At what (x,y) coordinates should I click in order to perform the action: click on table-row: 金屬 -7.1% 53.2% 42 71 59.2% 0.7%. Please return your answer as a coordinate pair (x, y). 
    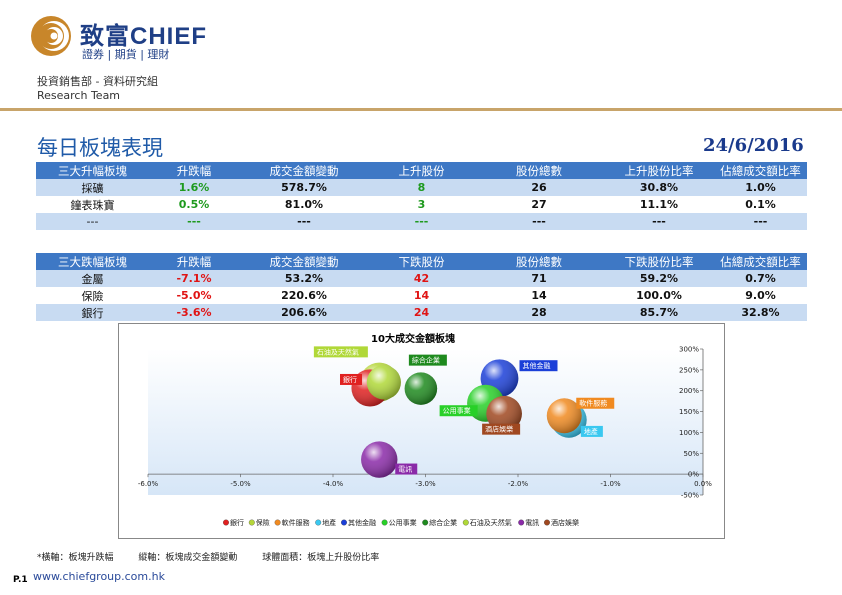
    Looking at the image, I should click on (421, 278).